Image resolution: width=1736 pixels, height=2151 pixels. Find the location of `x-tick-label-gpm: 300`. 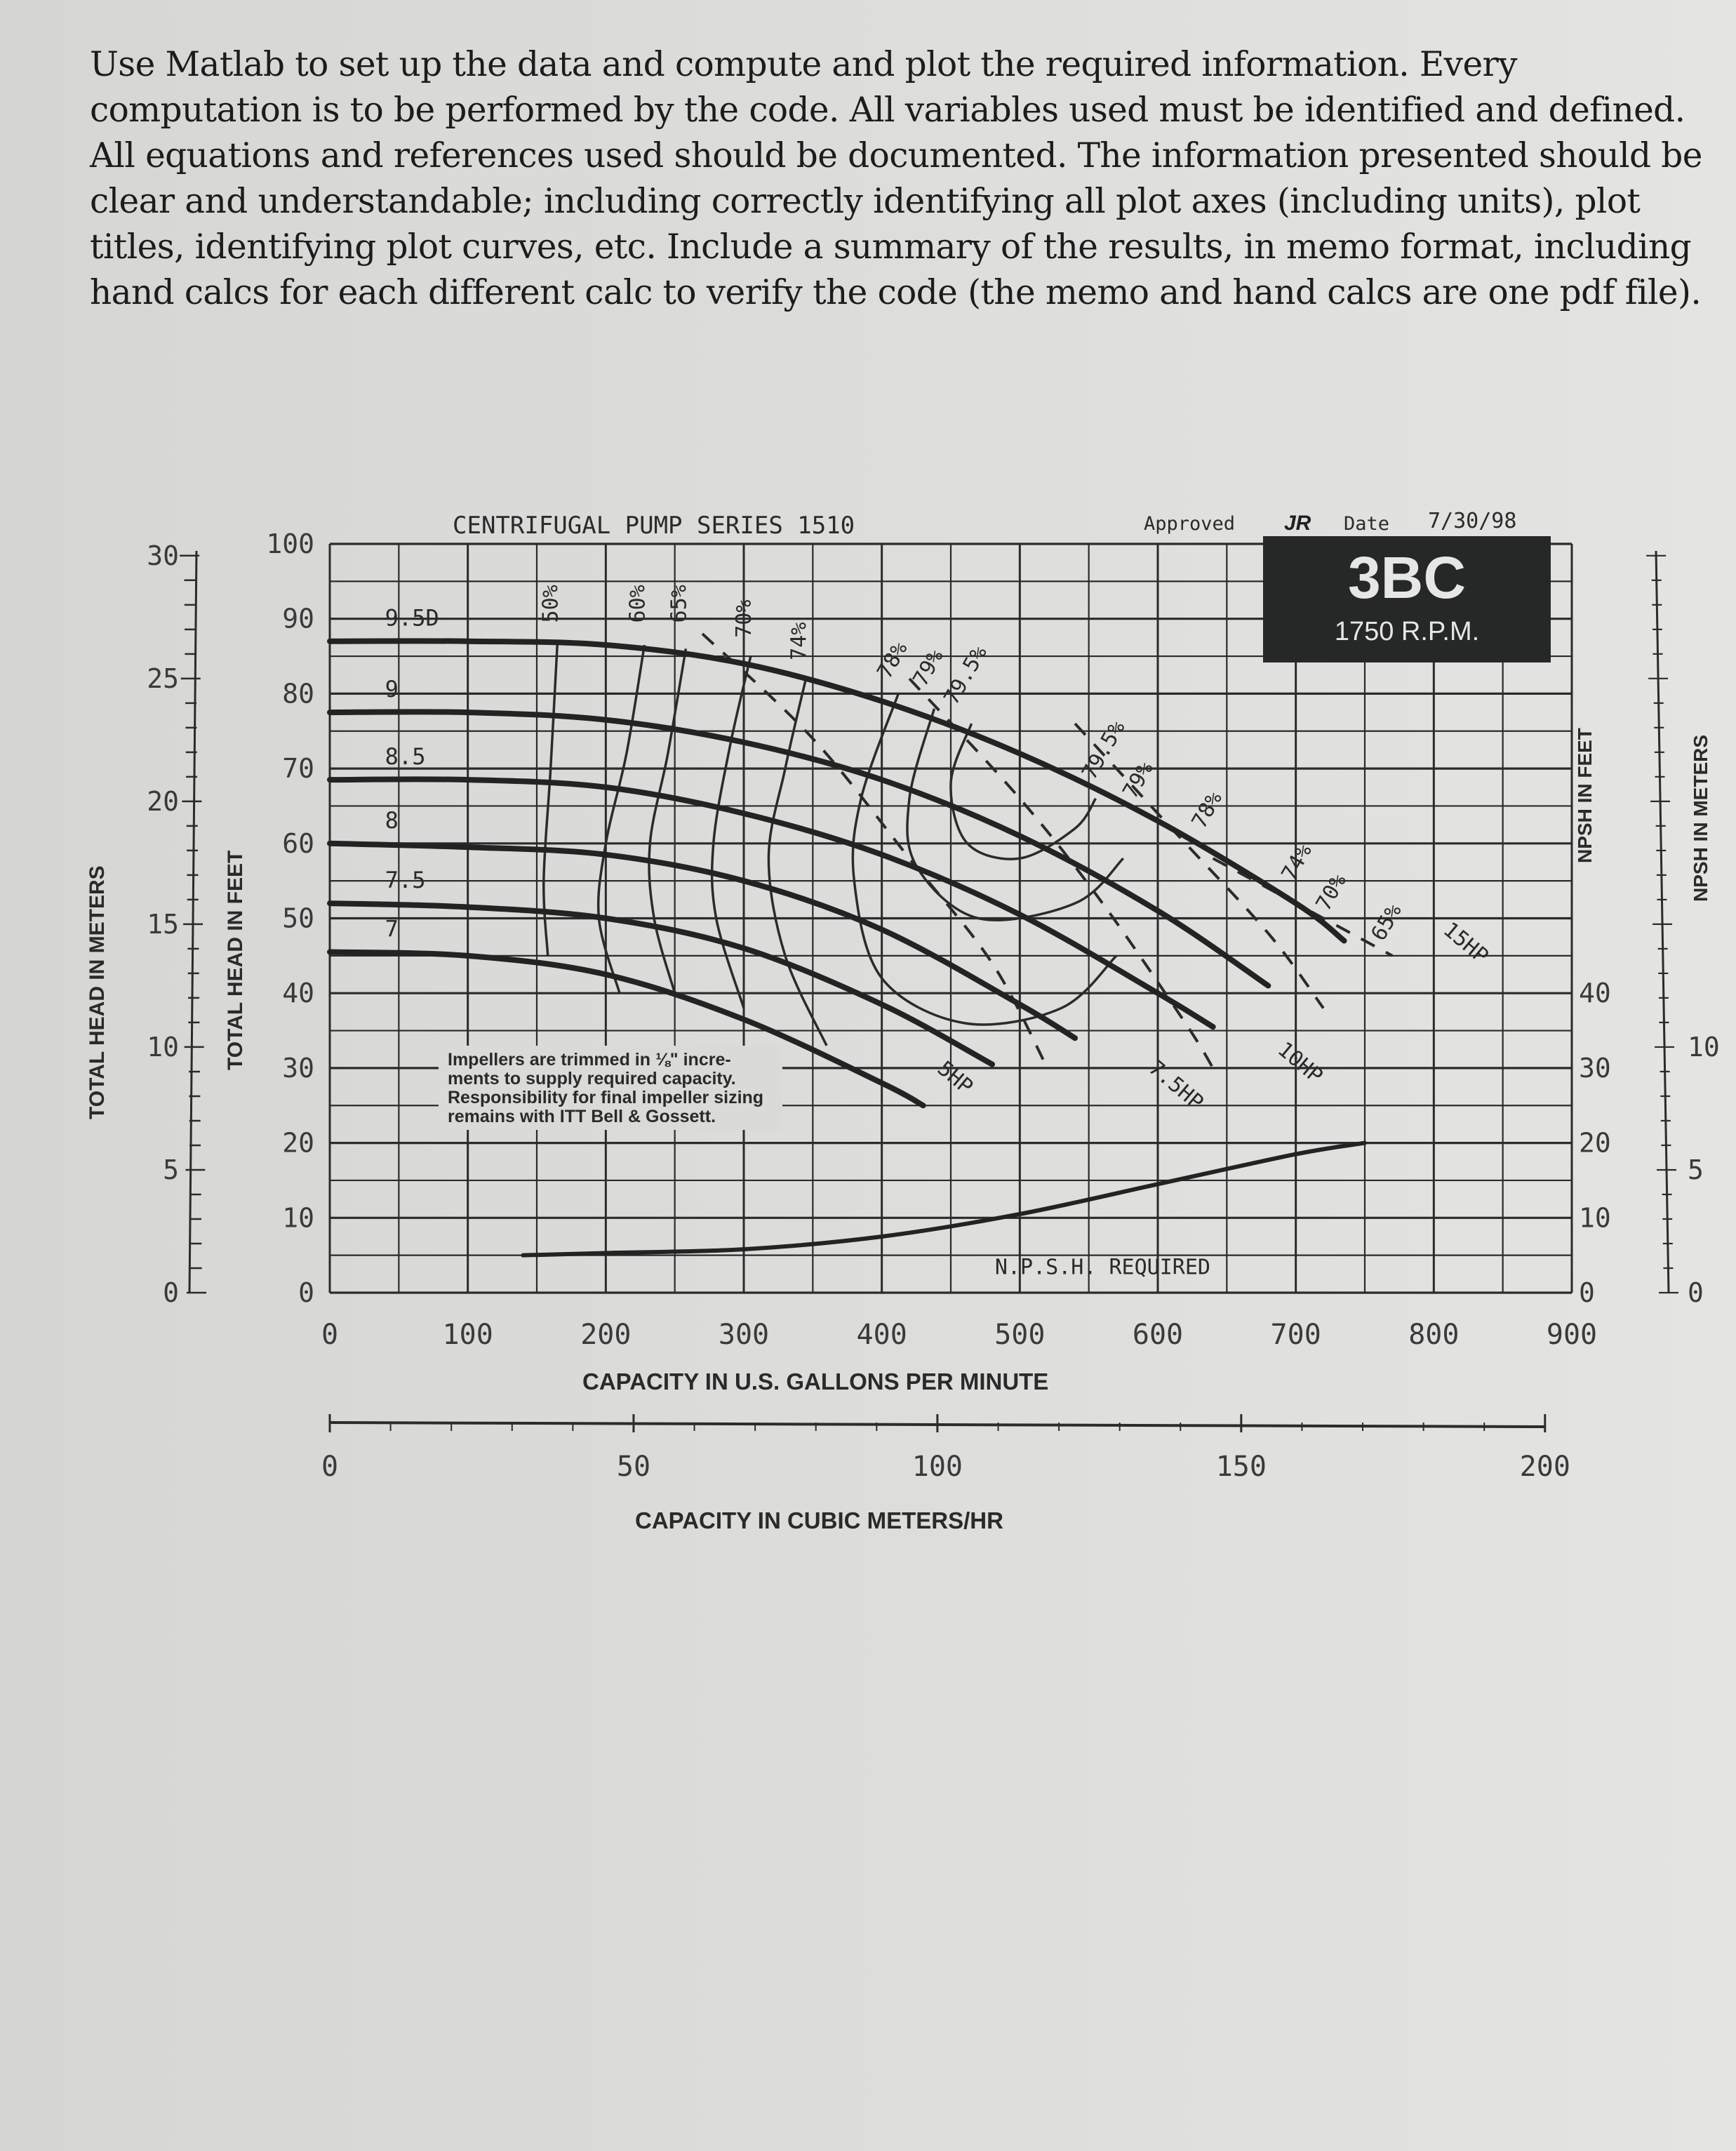

x-tick-label-gpm: 300 is located at coordinates (744, 1335).